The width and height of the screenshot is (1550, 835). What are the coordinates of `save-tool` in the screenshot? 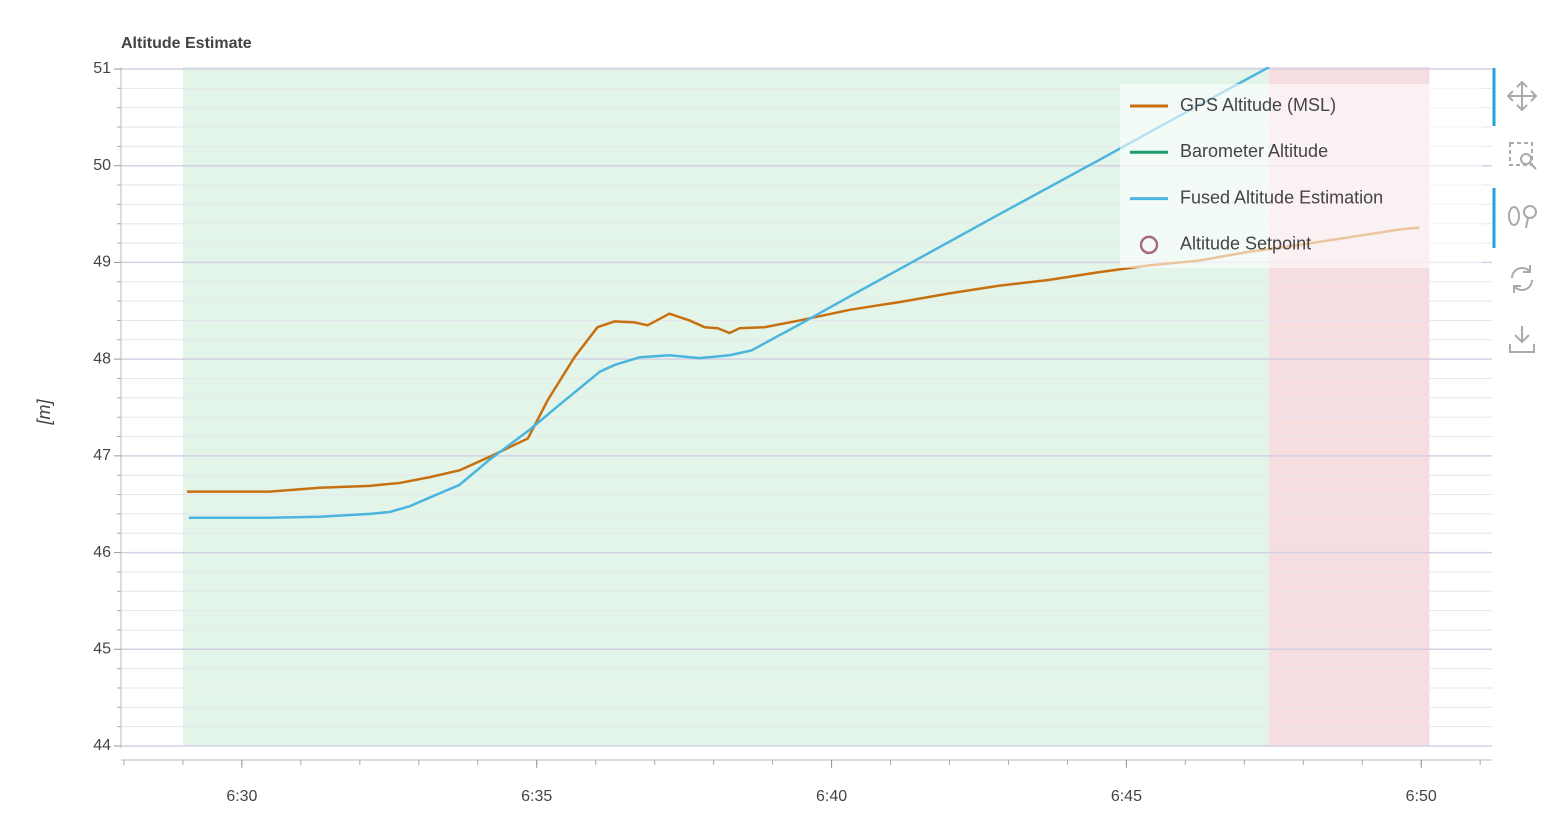 It's located at (1522, 339).